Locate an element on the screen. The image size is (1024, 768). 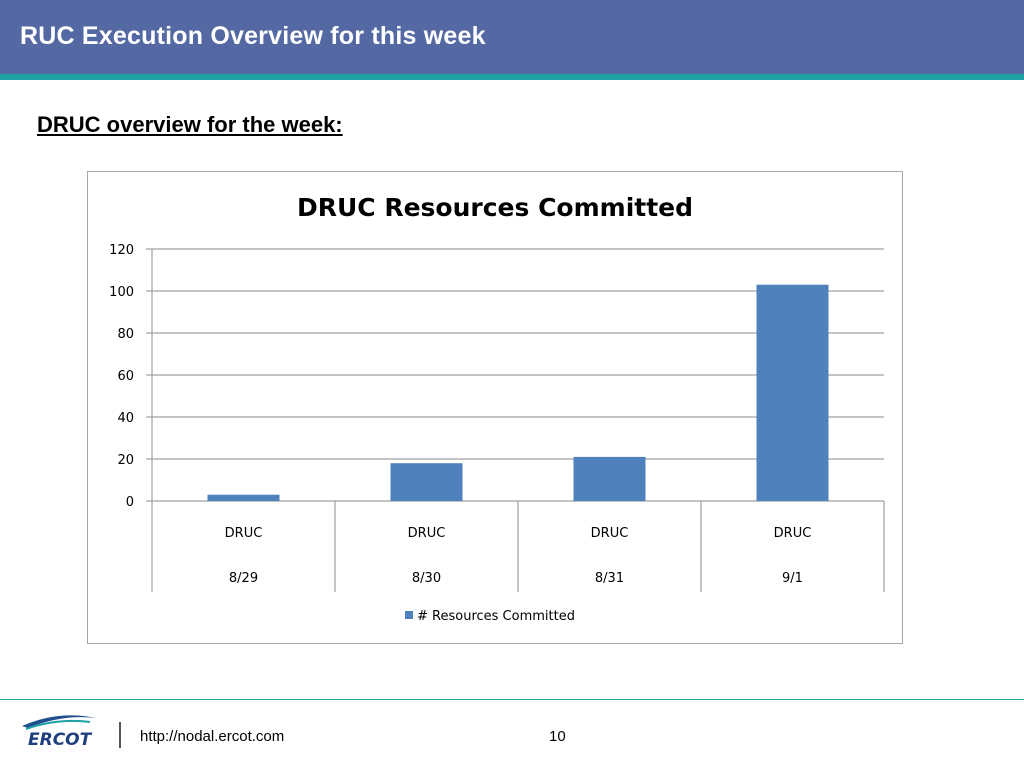
legend-swatch is located at coordinates (409, 615).